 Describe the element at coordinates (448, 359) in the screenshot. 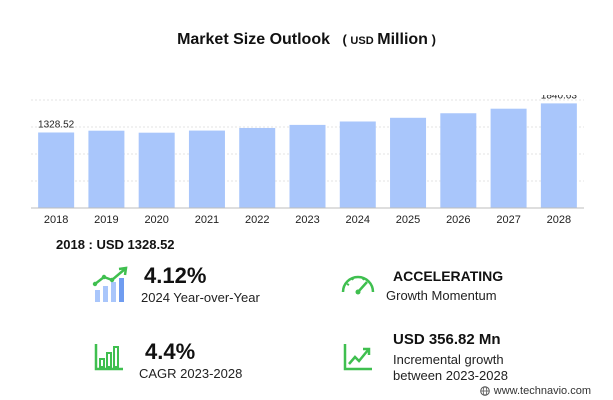

I see `incremental-label-line1: Incremental growth` at that location.